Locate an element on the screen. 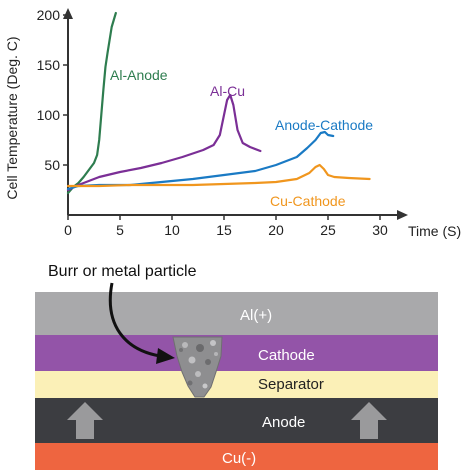 The width and height of the screenshot is (474, 474). x-tick-label: 20 is located at coordinates (276, 230).